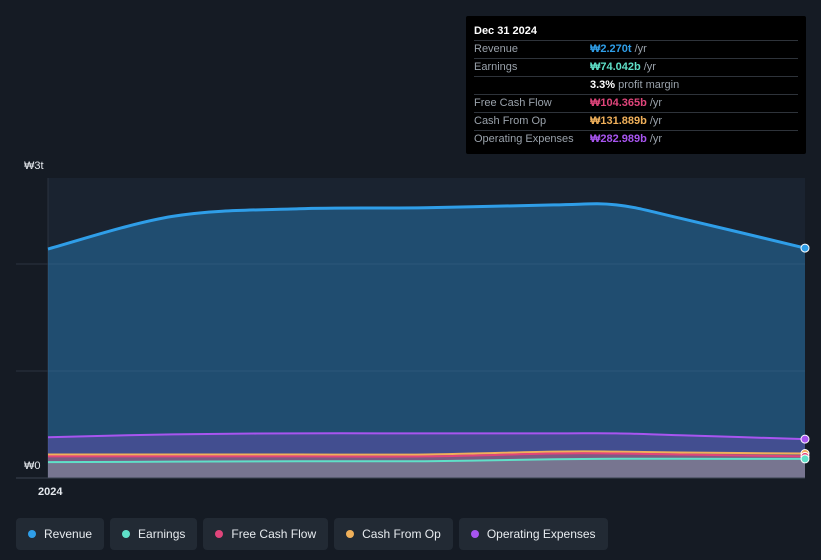  What do you see at coordinates (524, 139) in the screenshot?
I see `tooltip-row-label: Operating Expenses` at bounding box center [524, 139].